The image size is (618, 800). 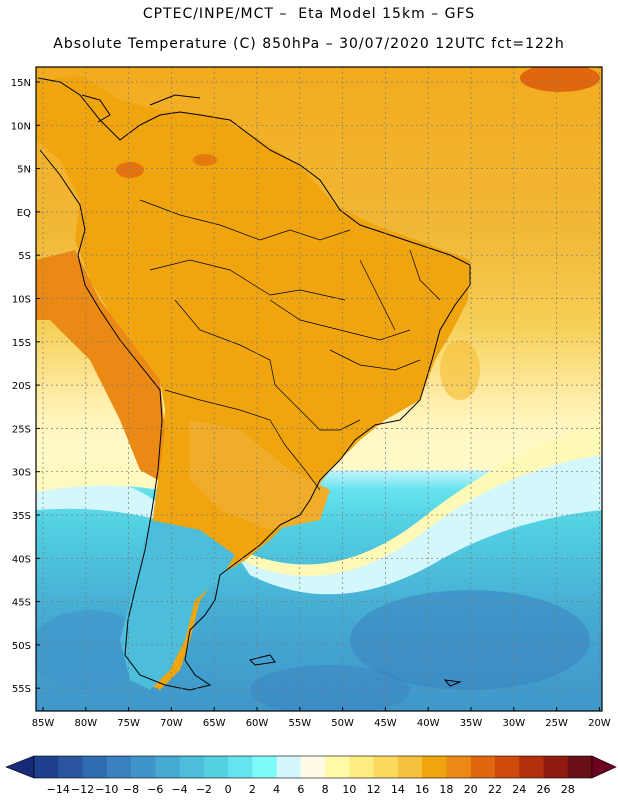 What do you see at coordinates (106, 789) in the screenshot?
I see `colorbar-label: −10` at bounding box center [106, 789].